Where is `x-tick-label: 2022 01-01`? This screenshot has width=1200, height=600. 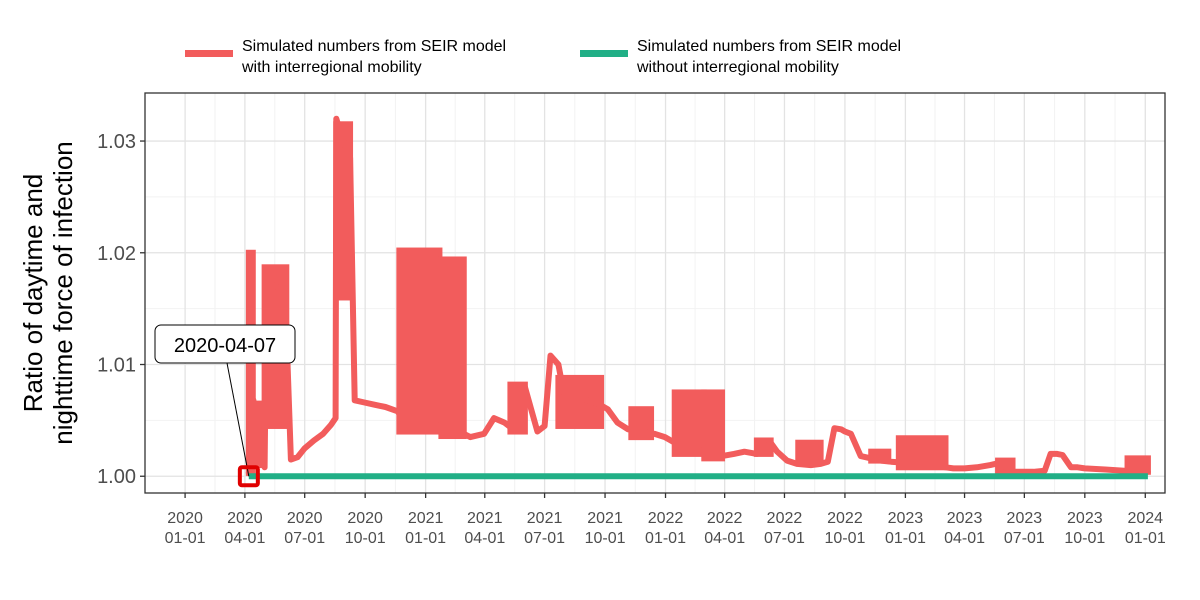
x-tick-label: 2022 01-01 is located at coordinates (665, 528).